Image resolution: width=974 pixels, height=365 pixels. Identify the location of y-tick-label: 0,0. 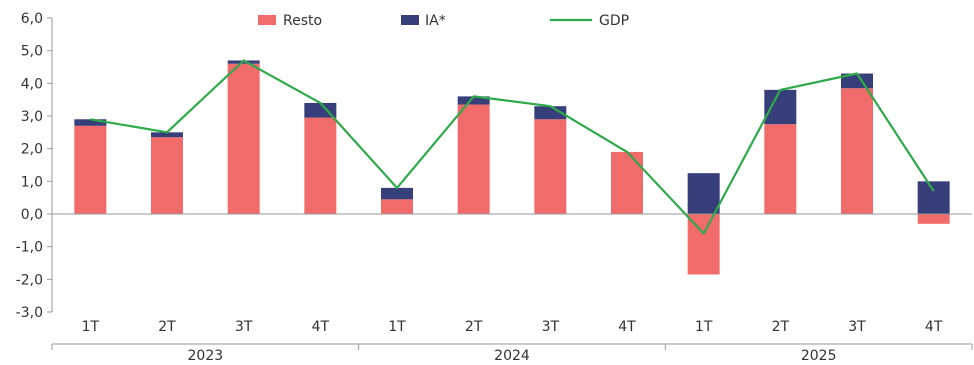
(32, 215).